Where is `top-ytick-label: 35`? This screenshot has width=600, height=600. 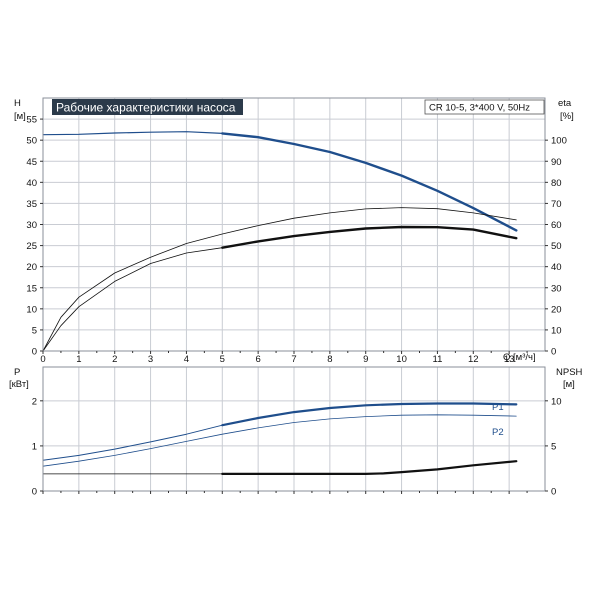
top-ytick-label: 35 is located at coordinates (31, 204).